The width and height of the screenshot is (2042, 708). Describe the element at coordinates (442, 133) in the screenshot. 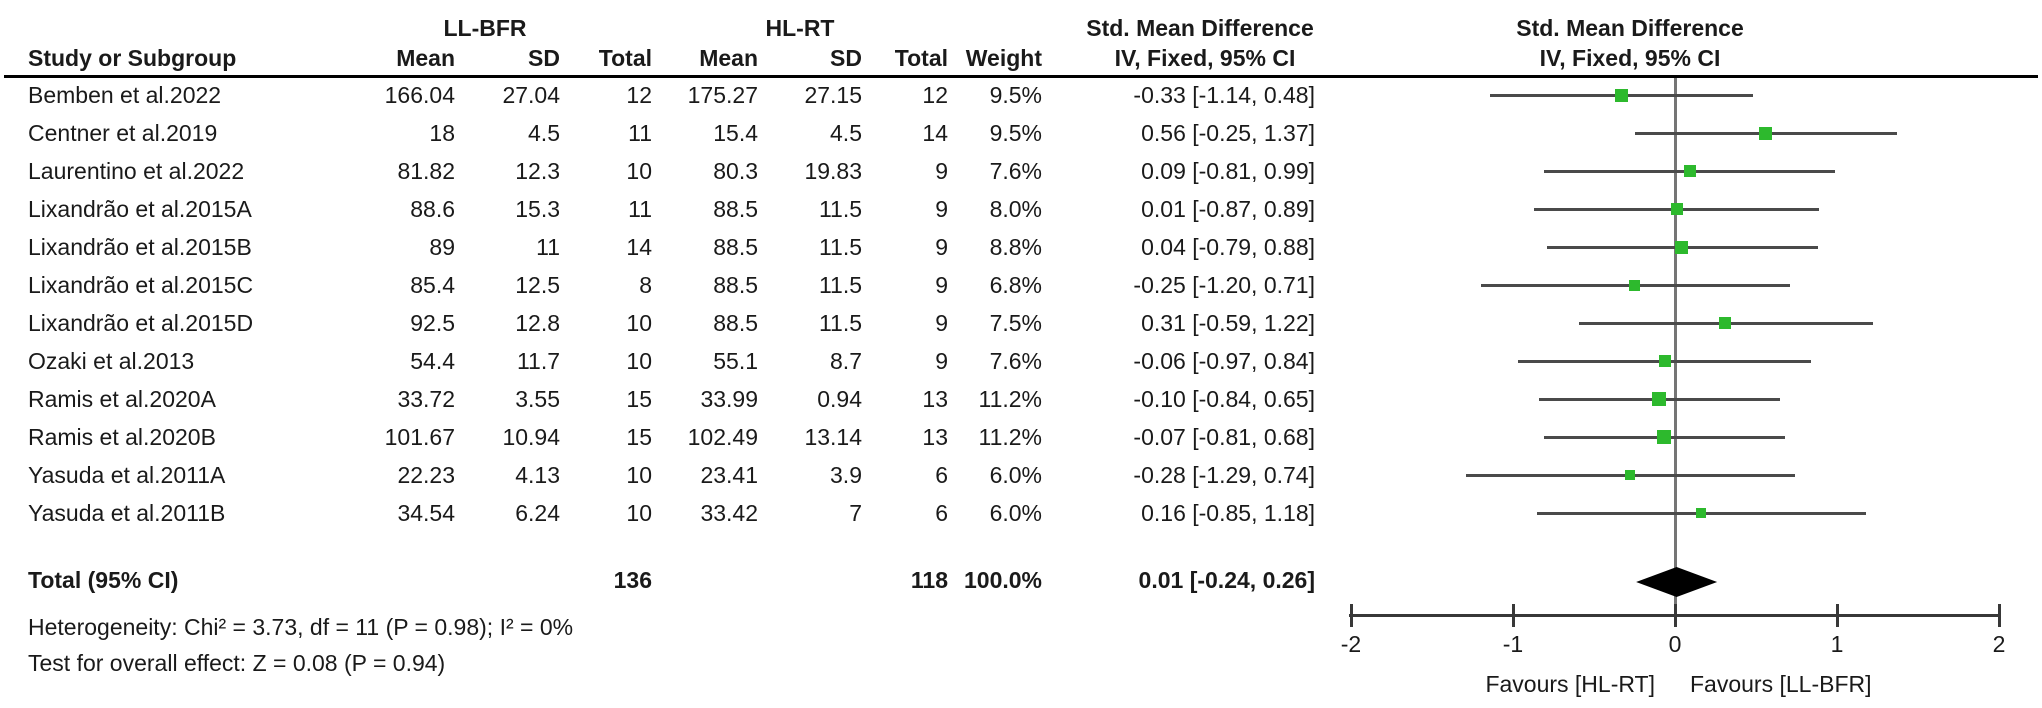

I see `mean-exp: 18` at that location.